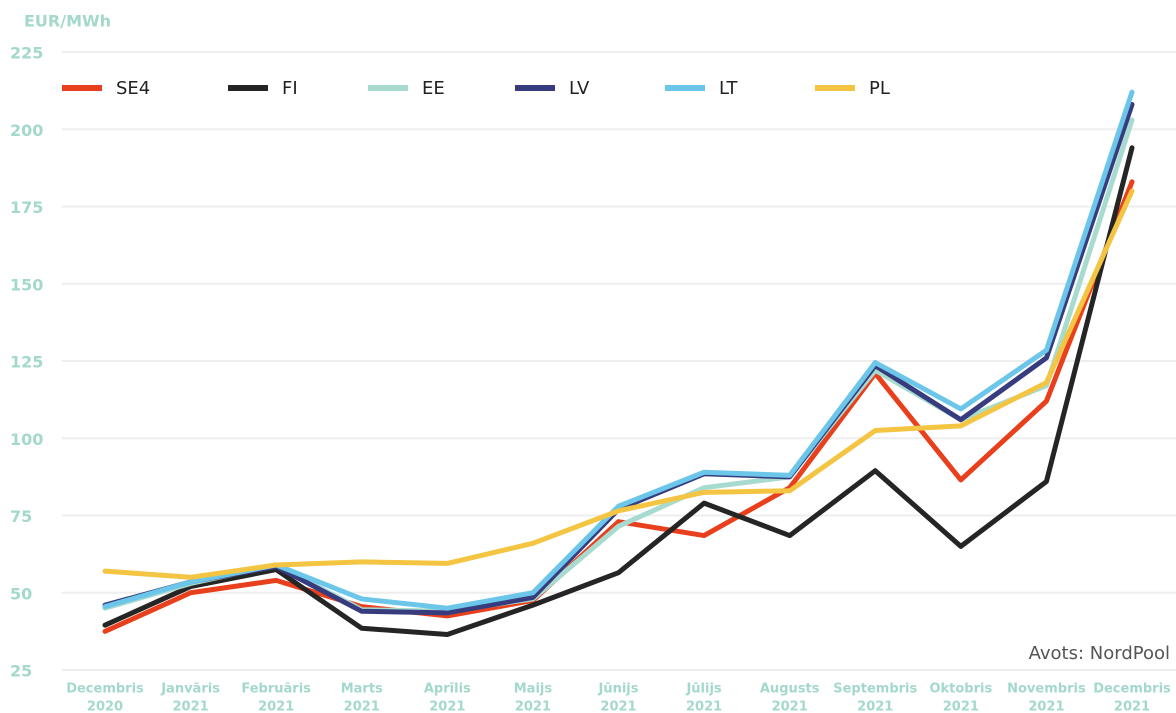 The height and width of the screenshot is (713, 1176). Describe the element at coordinates (26, 362) in the screenshot. I see `y-tick-label: 125` at that location.